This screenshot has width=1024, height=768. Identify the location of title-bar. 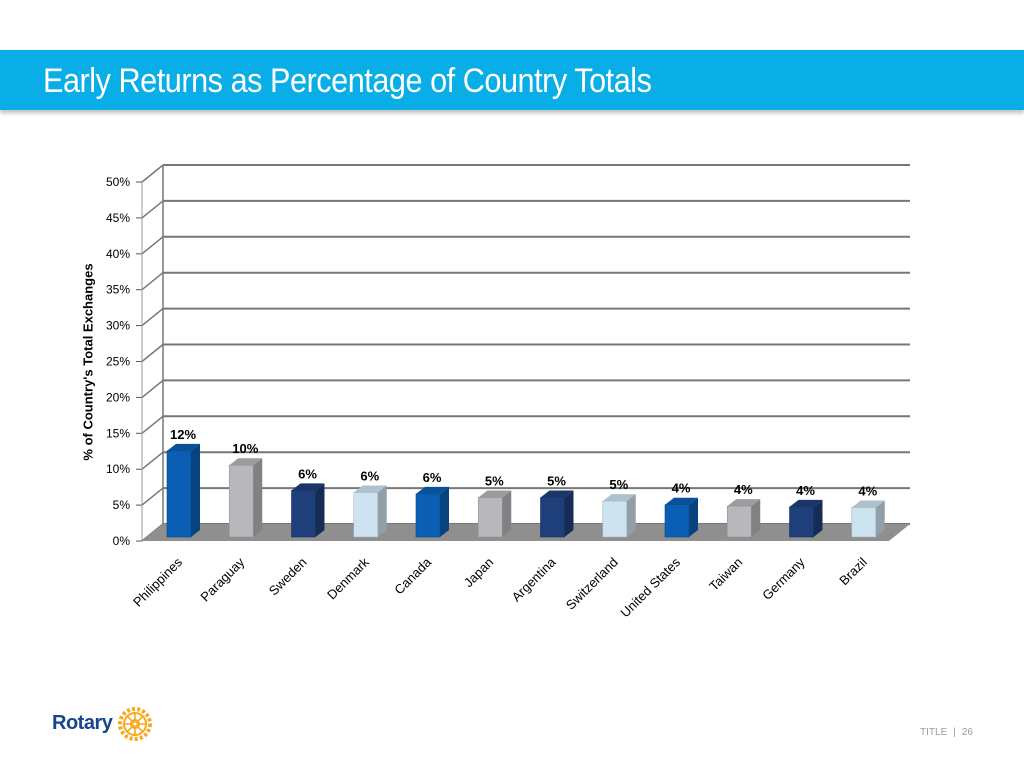
(512, 80).